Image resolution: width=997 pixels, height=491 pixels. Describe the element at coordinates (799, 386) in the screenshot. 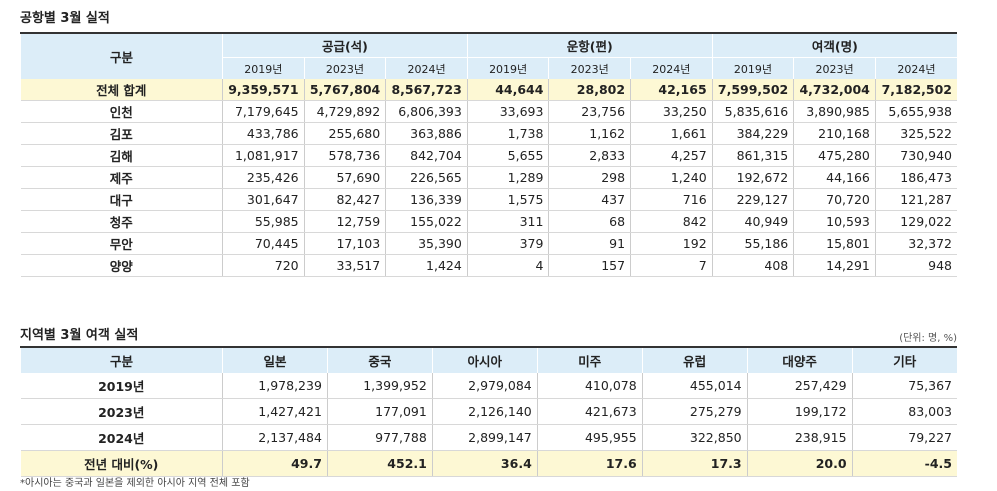

I see `cell: 257,429` at that location.